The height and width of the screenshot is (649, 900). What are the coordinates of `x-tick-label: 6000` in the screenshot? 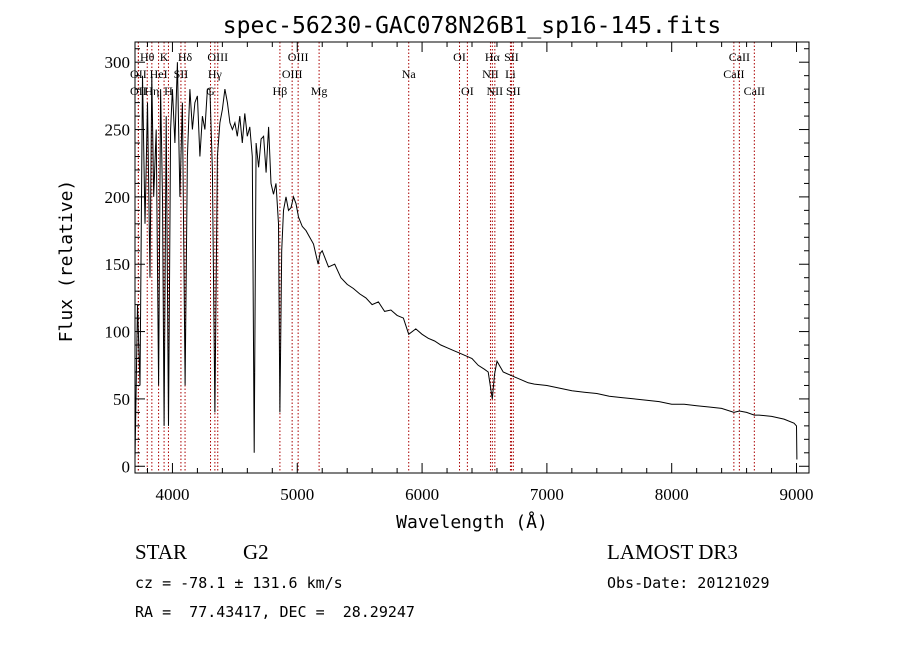 It's located at (422, 494).